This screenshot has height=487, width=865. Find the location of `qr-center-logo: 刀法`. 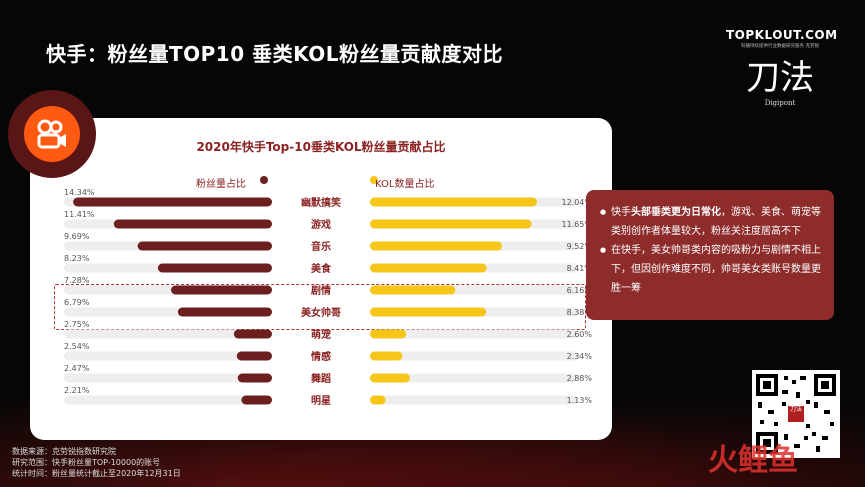

qr-center-logo: 刀法 is located at coordinates (796, 414).